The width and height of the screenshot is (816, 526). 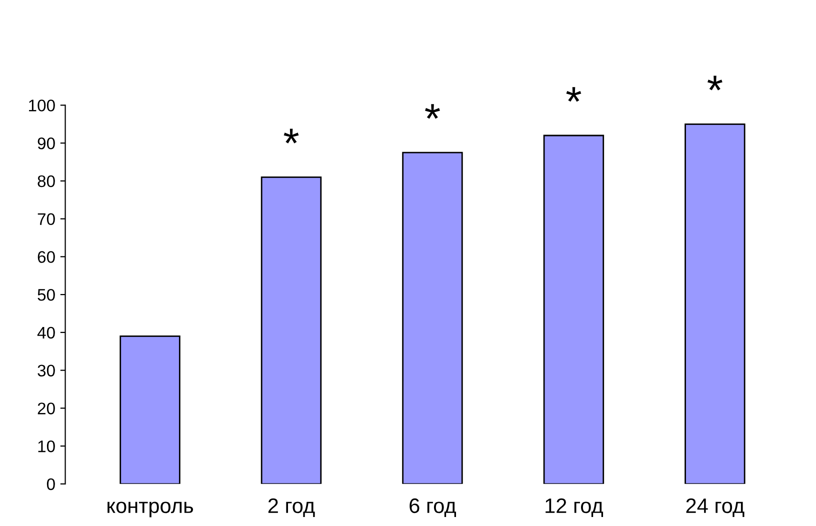 I want to click on x-tick-label: 6 год, so click(x=433, y=508).